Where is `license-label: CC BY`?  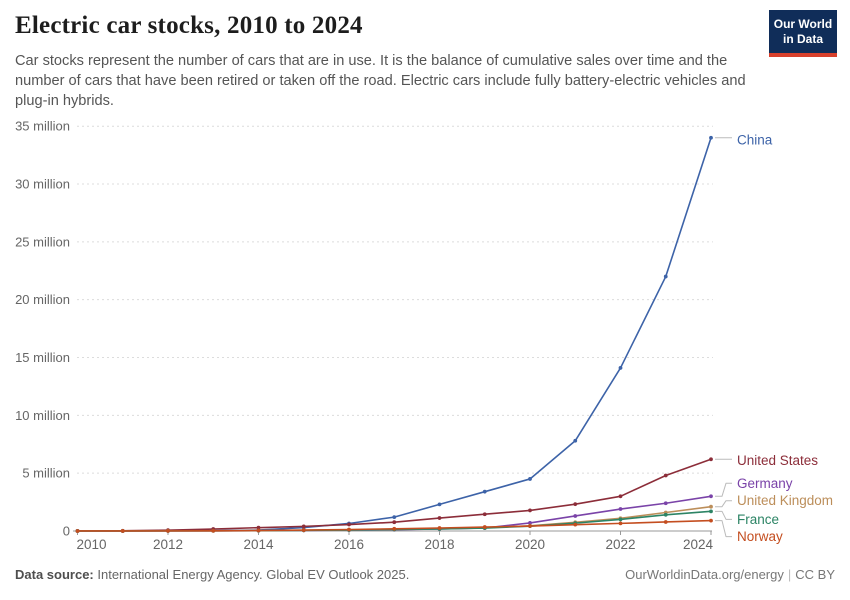
license-label: CC BY is located at coordinates (815, 574).